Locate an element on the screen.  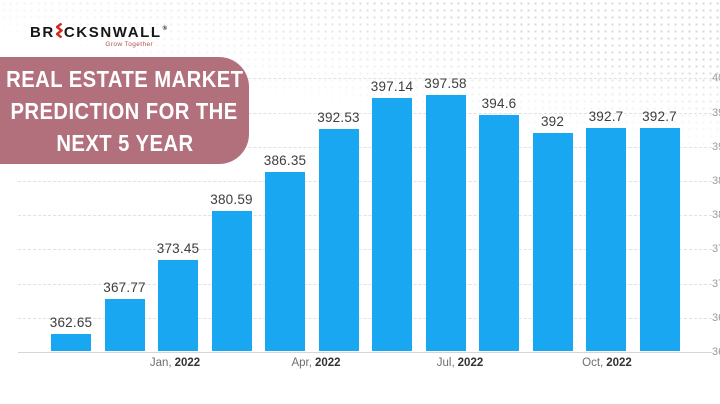
x-axis-label: Apr, 2022 is located at coordinates (316, 363).